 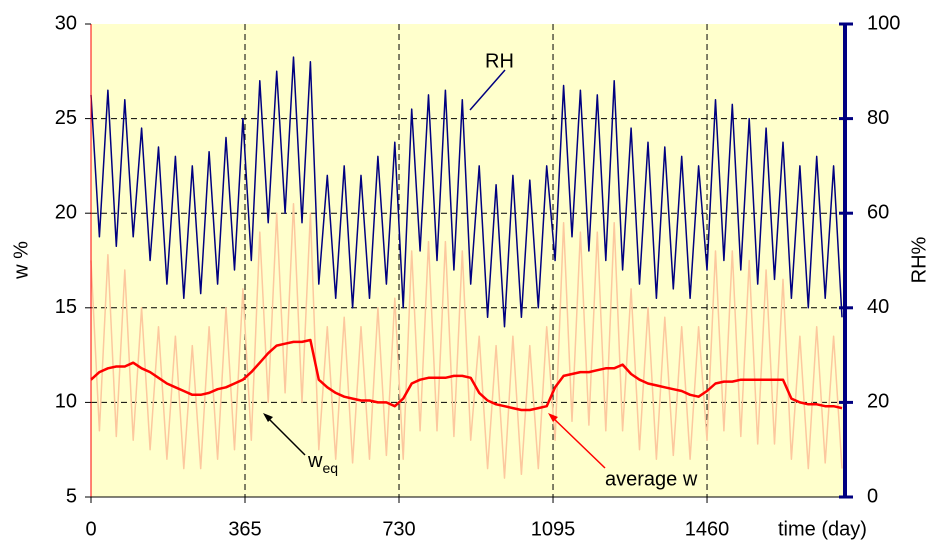 I want to click on weq-arrowhead, so click(x=268, y=417).